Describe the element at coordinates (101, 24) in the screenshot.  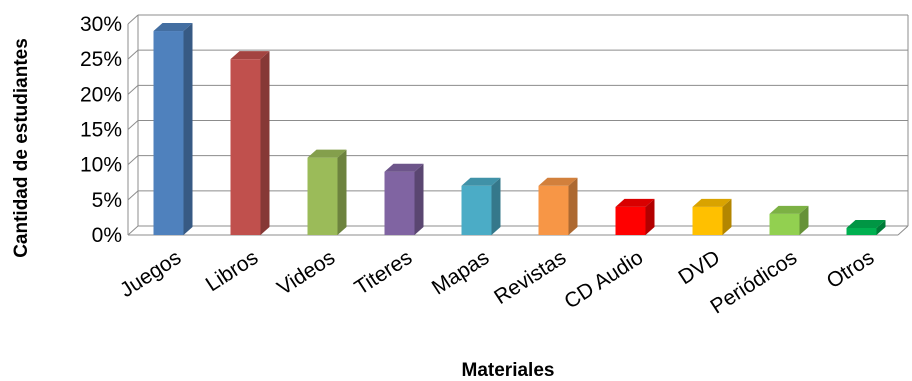
I see `y-tick-label: 30%` at that location.